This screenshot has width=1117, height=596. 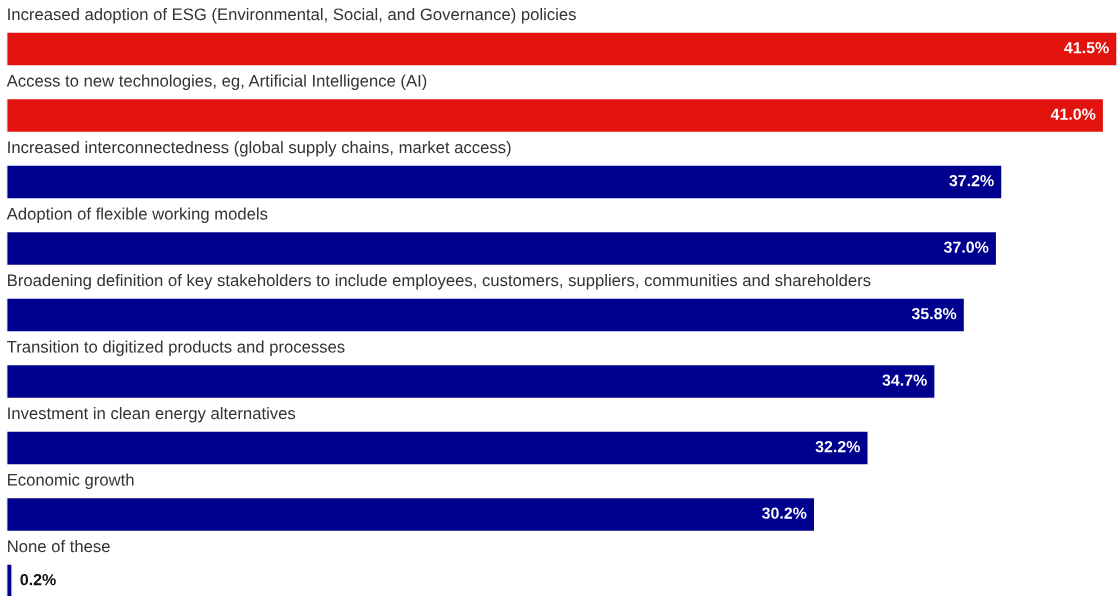 What do you see at coordinates (259, 148) in the screenshot?
I see `y-tick-label: Increased interconnectedness (global supply chains, market access)` at bounding box center [259, 148].